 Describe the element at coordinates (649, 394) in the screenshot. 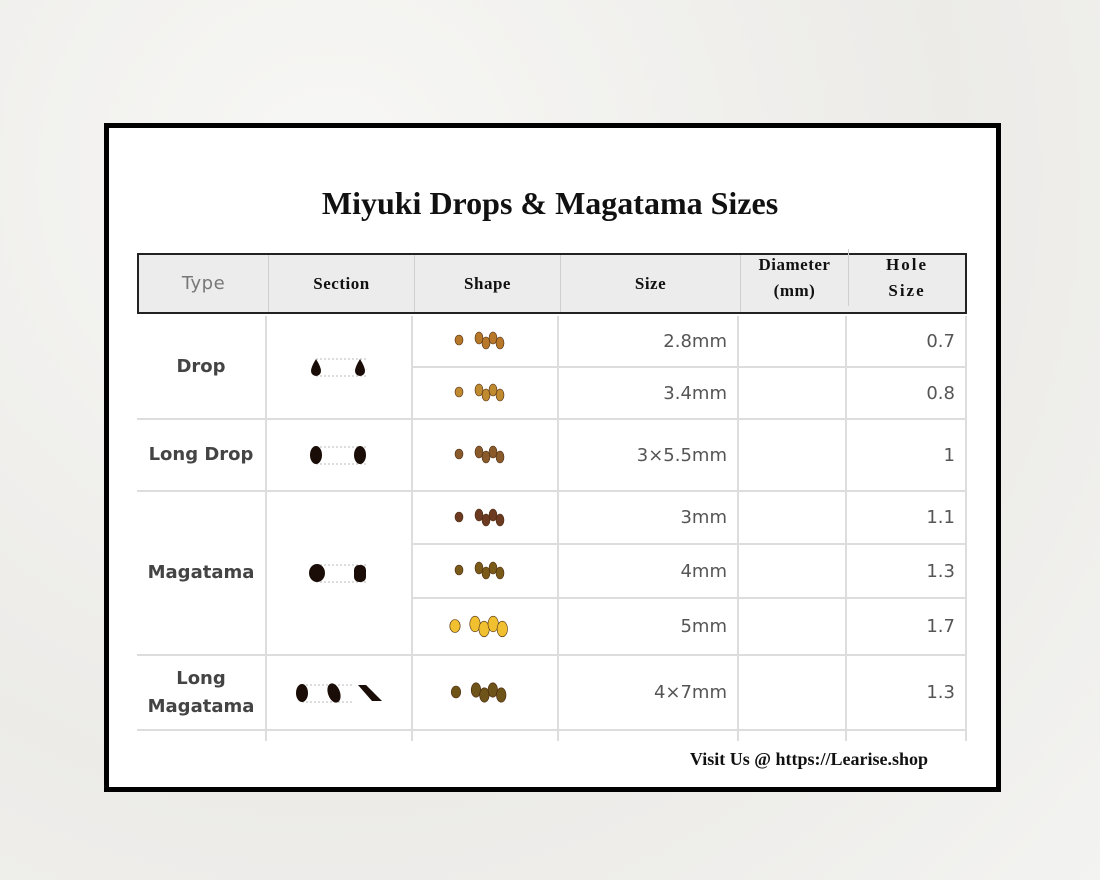

I see `size-cell: 3.4mm` at that location.